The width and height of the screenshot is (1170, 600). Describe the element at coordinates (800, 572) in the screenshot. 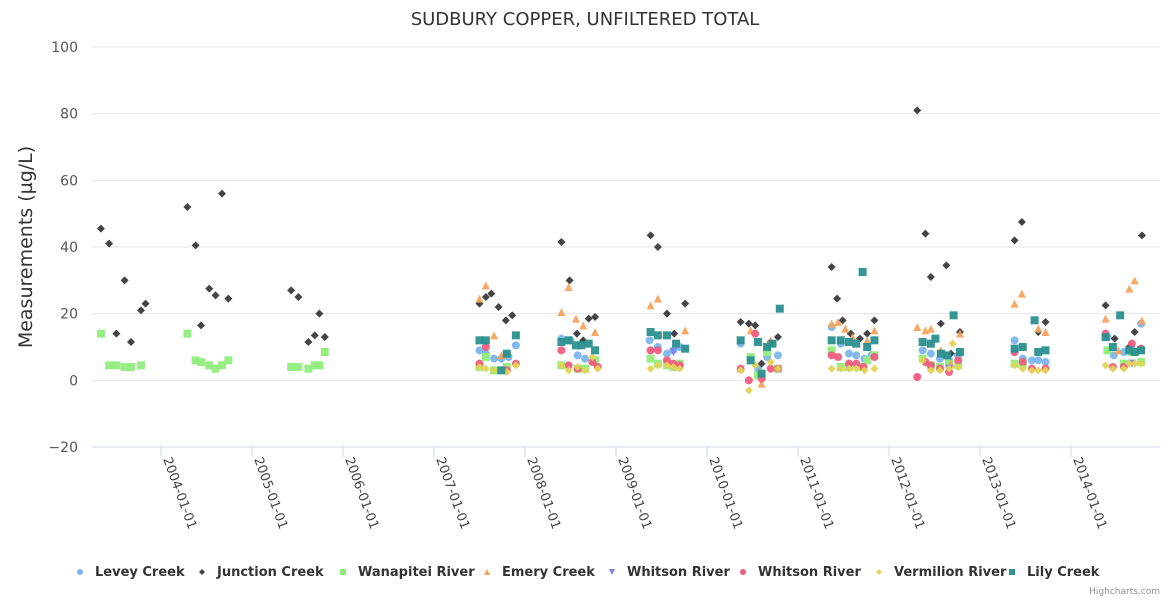

I see `legend-item-whitson-river: Whitson River` at that location.